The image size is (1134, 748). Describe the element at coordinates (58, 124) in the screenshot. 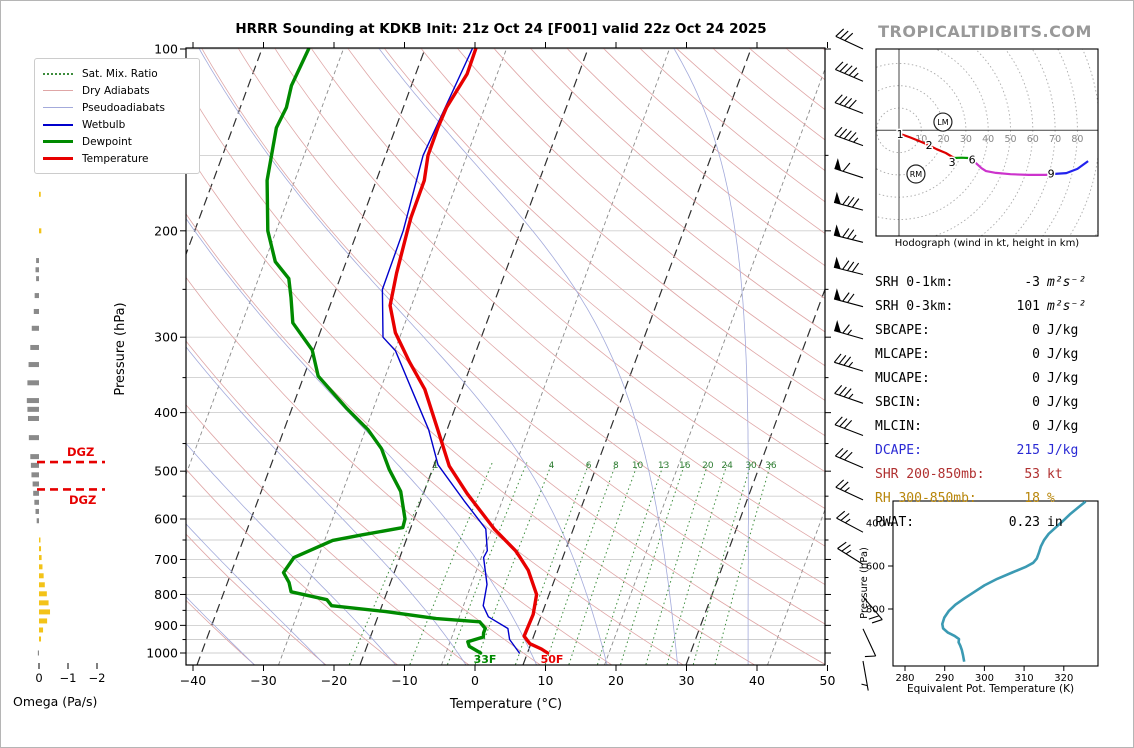

I see `legend-swatch-wetbulb` at that location.